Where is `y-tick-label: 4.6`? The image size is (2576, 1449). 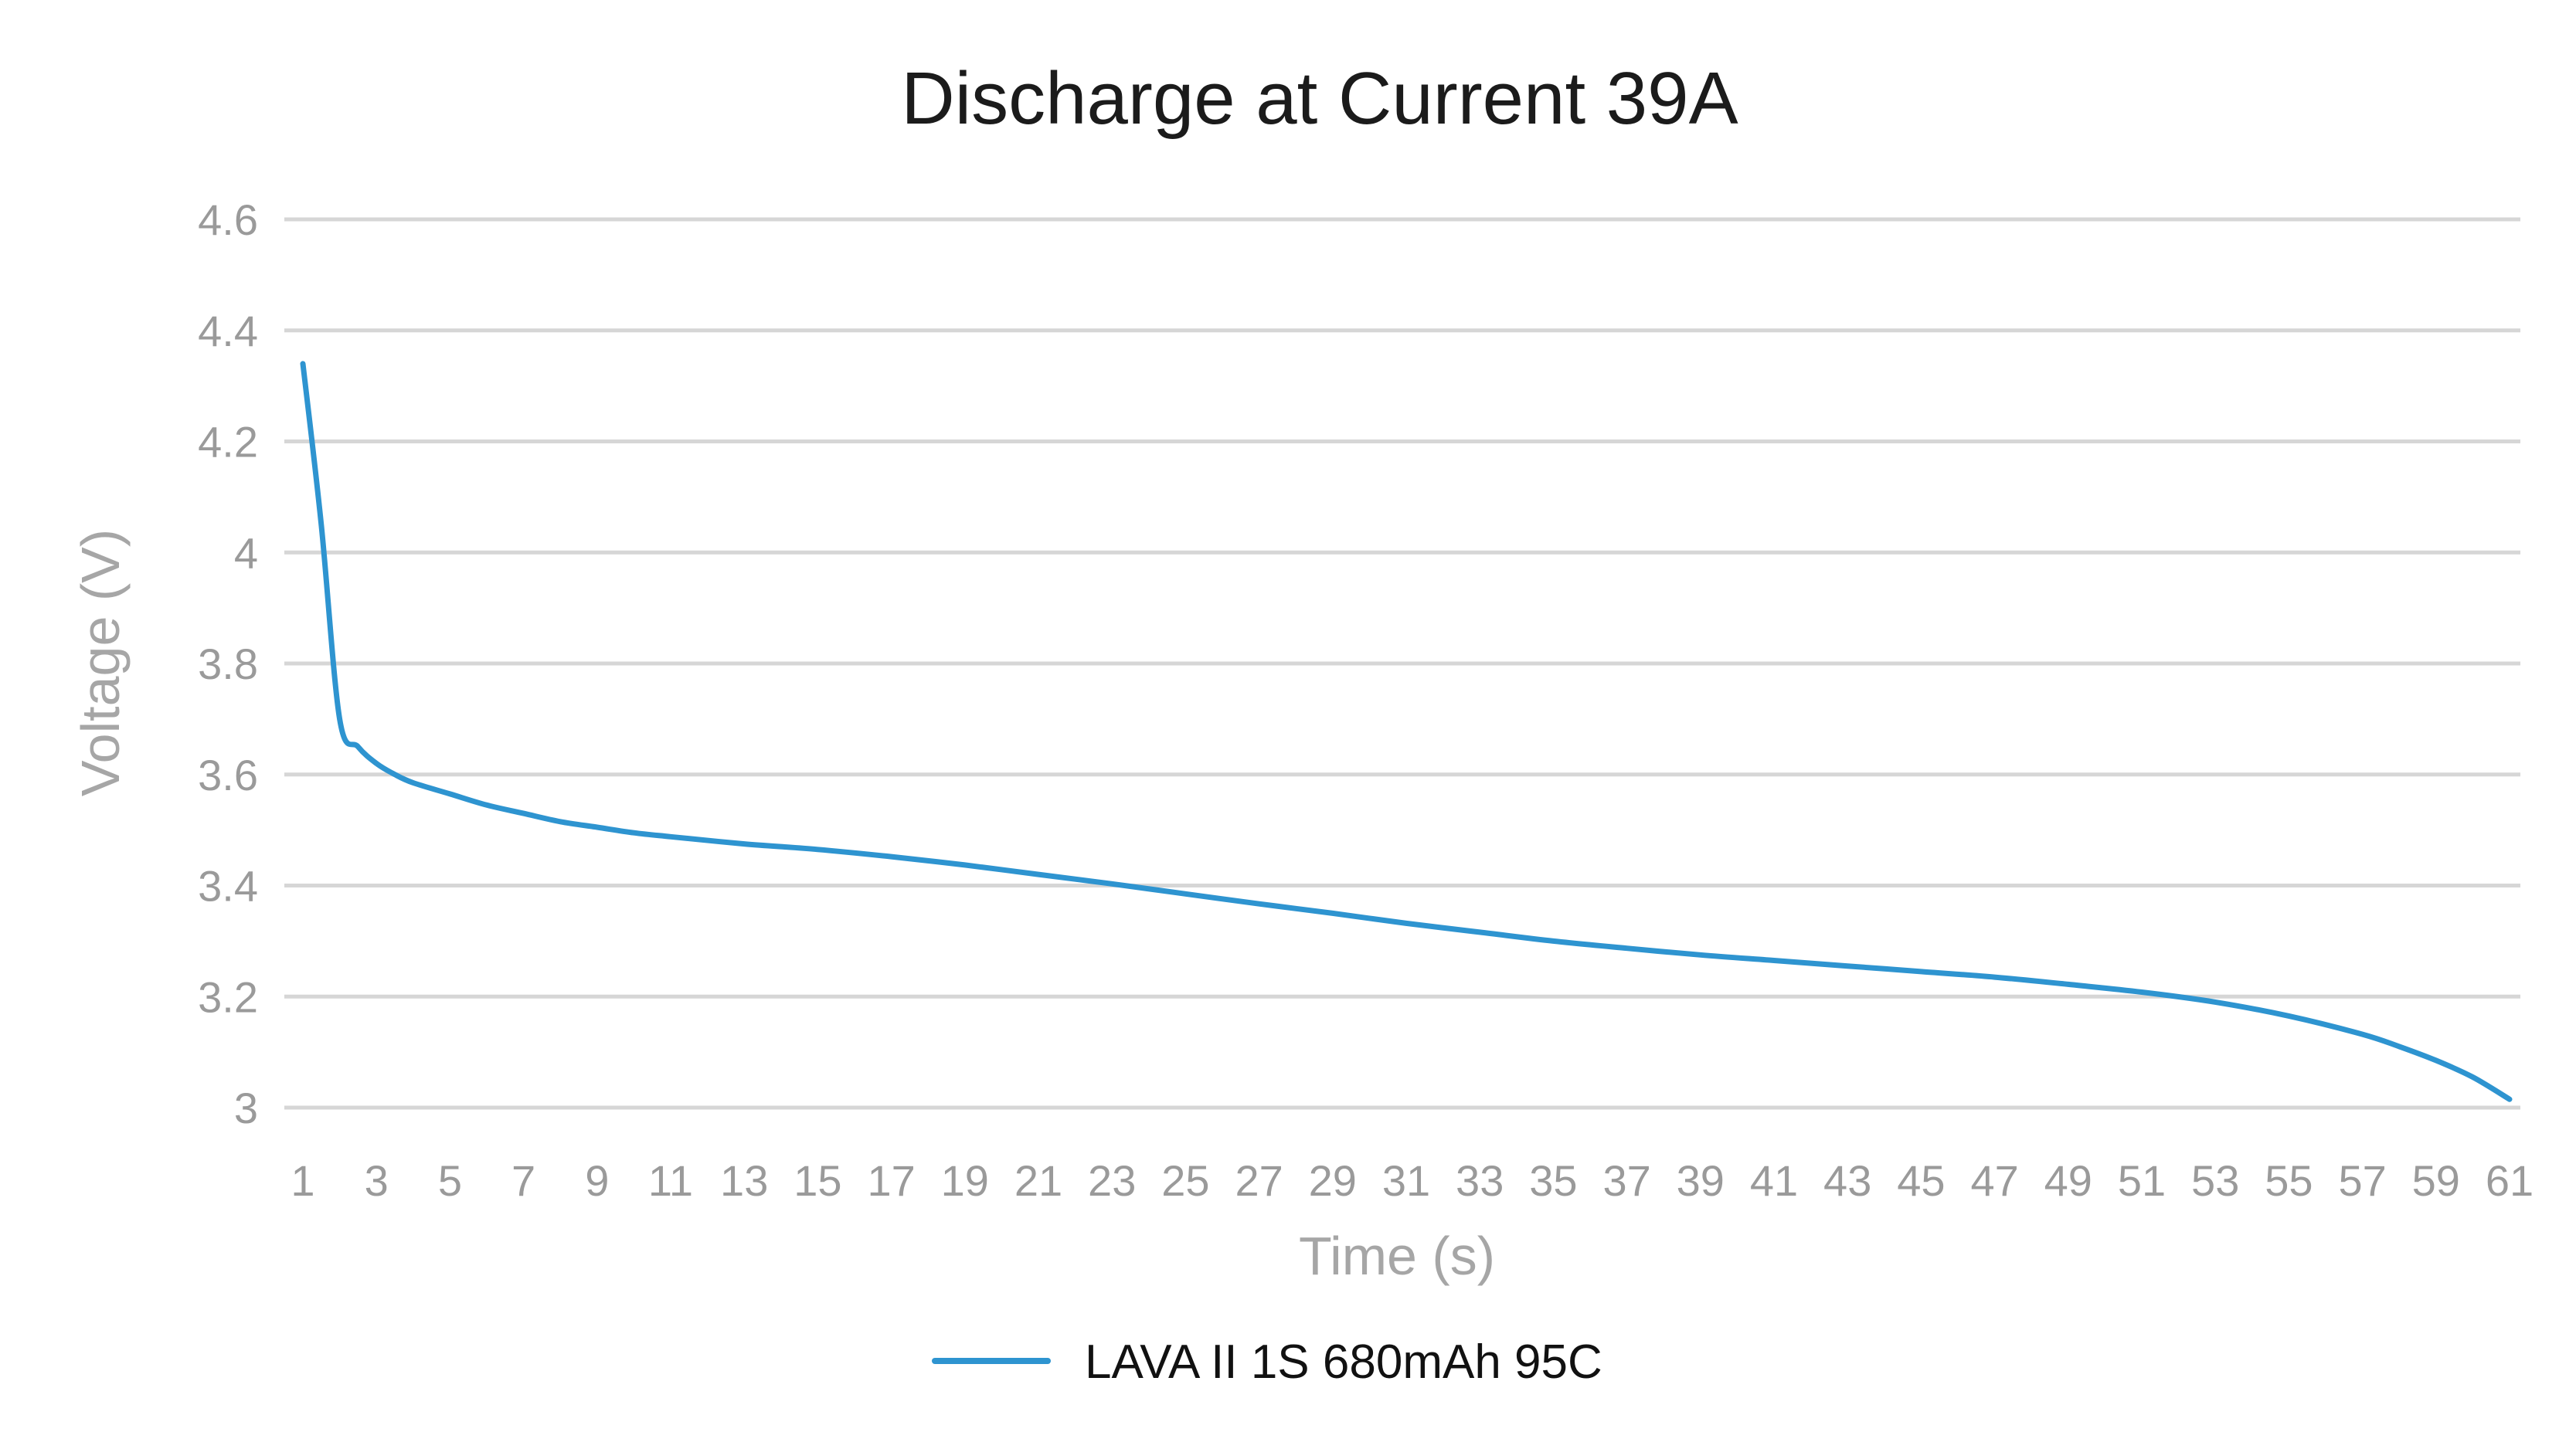 y-tick-label: 4.6 is located at coordinates (228, 219).